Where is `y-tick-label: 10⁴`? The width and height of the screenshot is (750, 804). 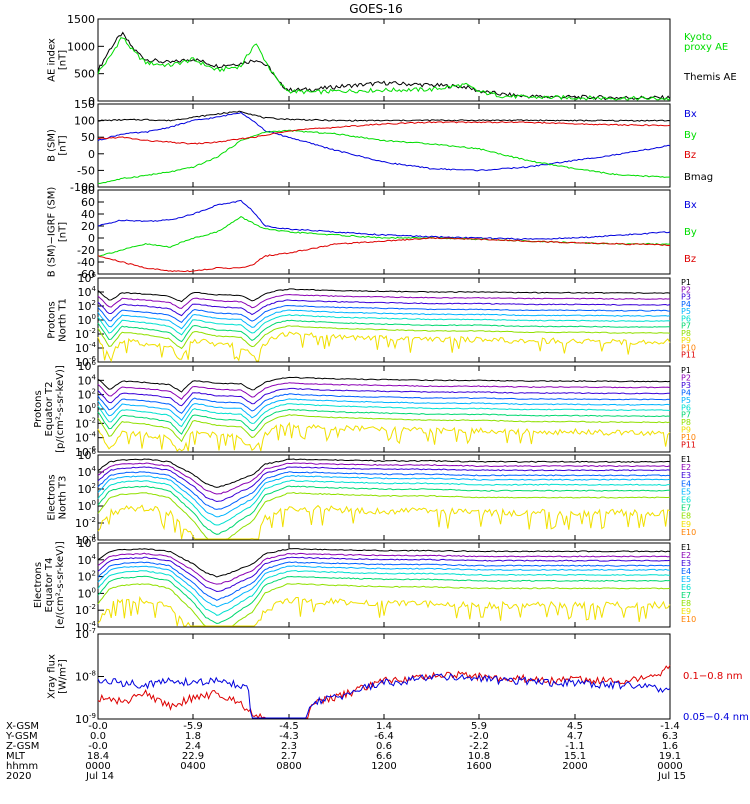 y-tick-label: 10⁴ is located at coordinates (87, 472).